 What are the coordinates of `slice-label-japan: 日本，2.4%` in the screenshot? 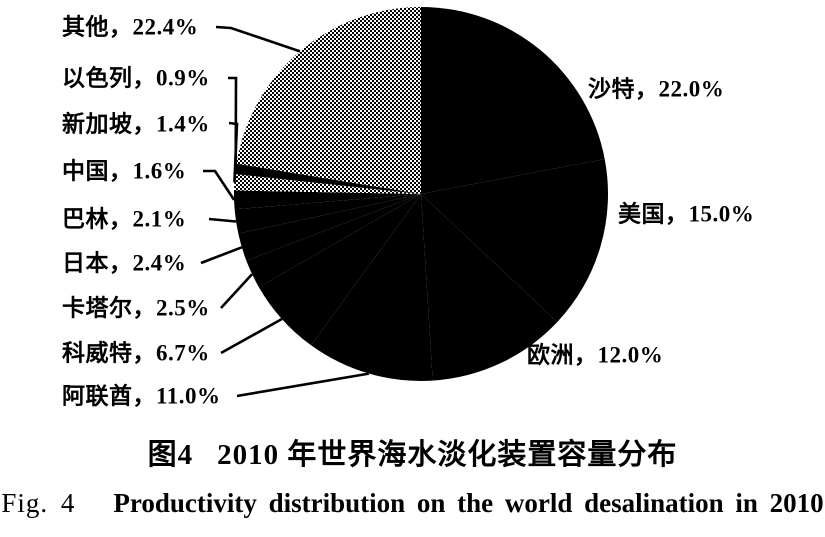 It's located at (124, 263).